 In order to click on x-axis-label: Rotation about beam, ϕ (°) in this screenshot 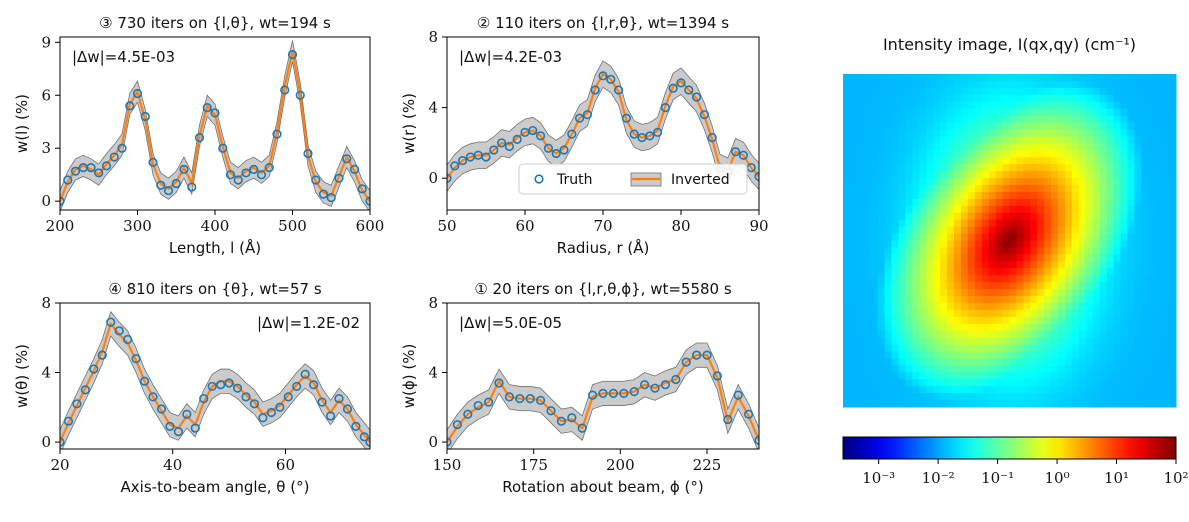, I will do `click(603, 487)`.